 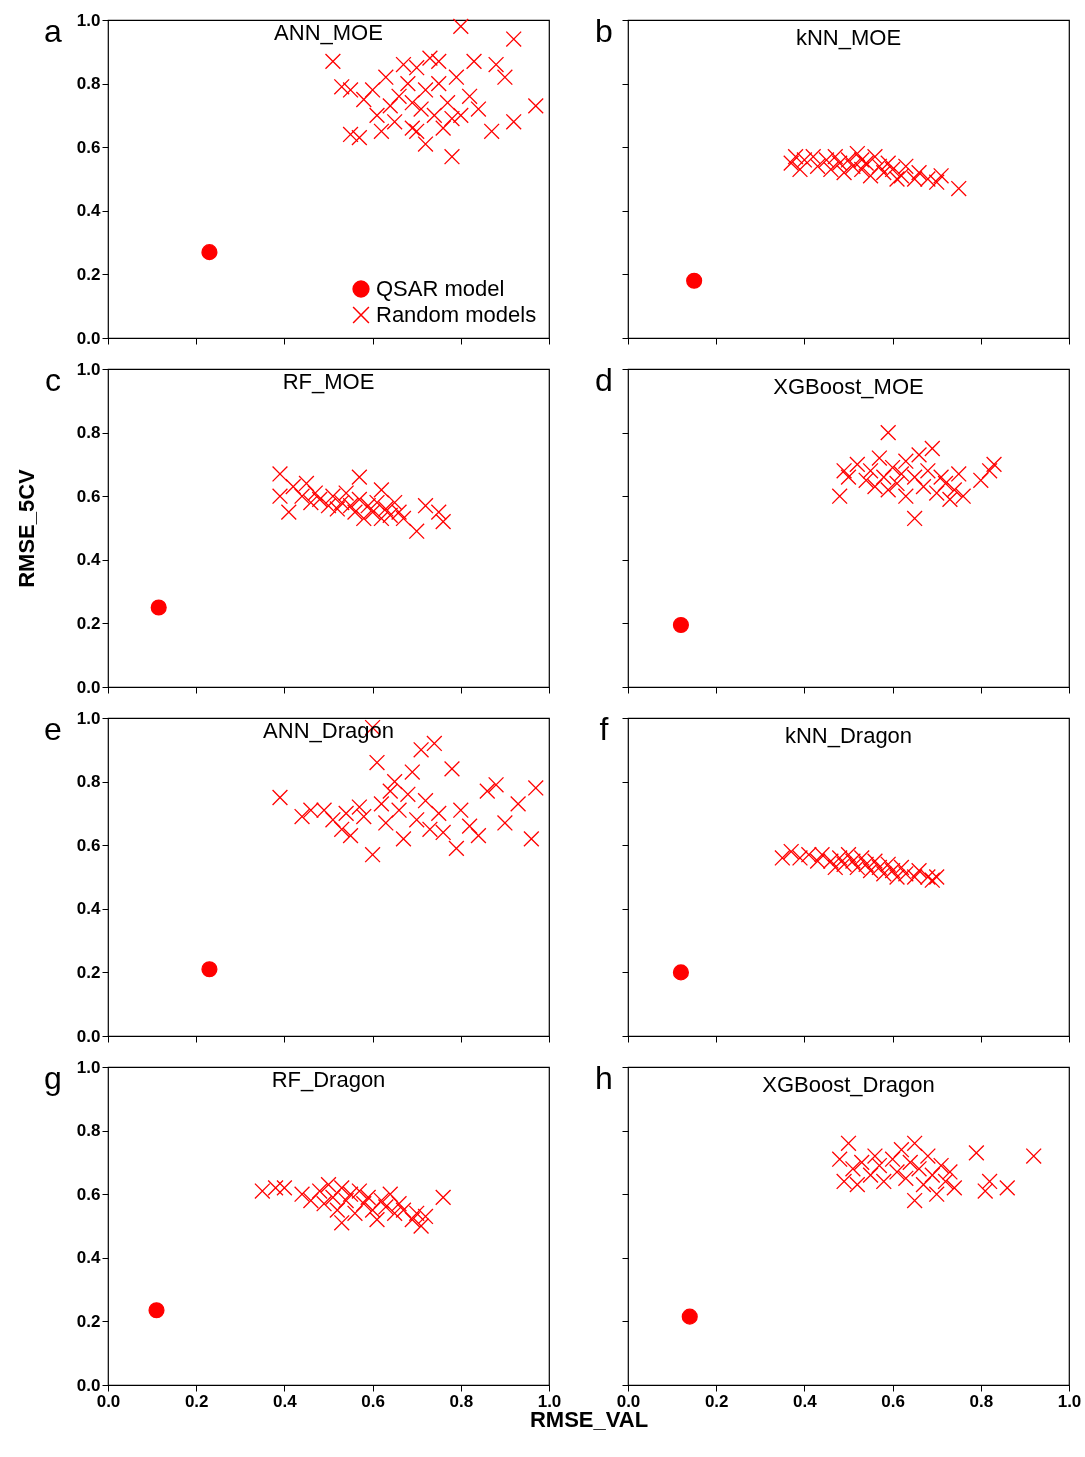 What do you see at coordinates (848, 386) in the screenshot?
I see `chart-title: XGBoost_MOE` at bounding box center [848, 386].